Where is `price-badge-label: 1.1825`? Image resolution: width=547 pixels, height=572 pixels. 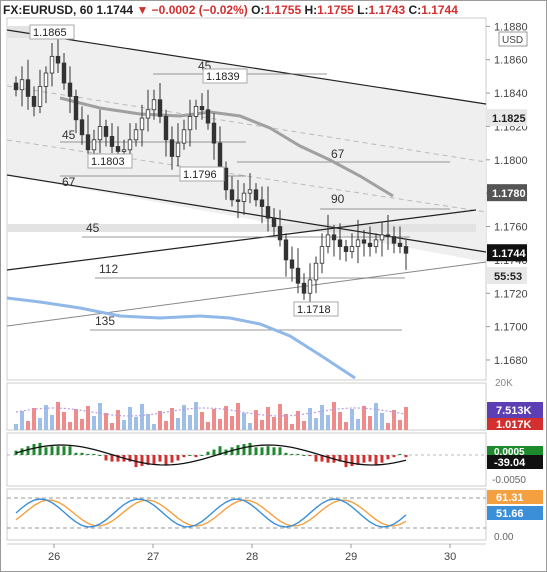 price-badge-label: 1.1825 is located at coordinates (509, 119).